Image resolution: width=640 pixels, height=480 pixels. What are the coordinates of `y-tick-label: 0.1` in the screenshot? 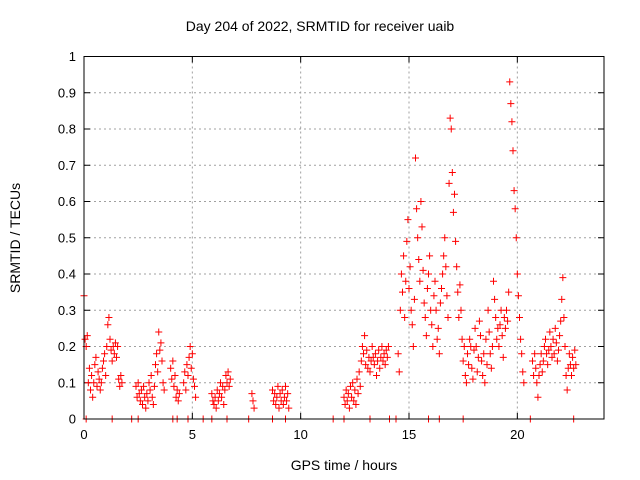 It's located at (67, 382).